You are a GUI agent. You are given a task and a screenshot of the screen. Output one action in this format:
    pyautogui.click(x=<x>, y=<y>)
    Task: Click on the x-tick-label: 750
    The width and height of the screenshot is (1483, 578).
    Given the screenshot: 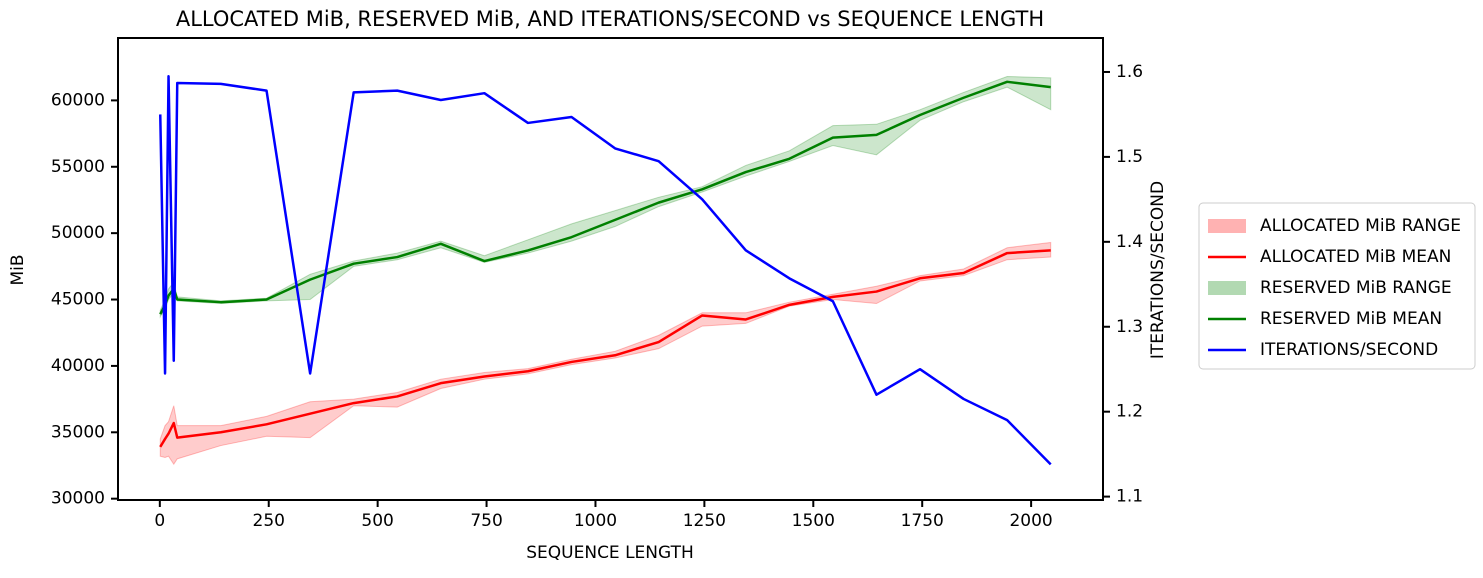 What is the action you would take?
    pyautogui.click(x=486, y=521)
    